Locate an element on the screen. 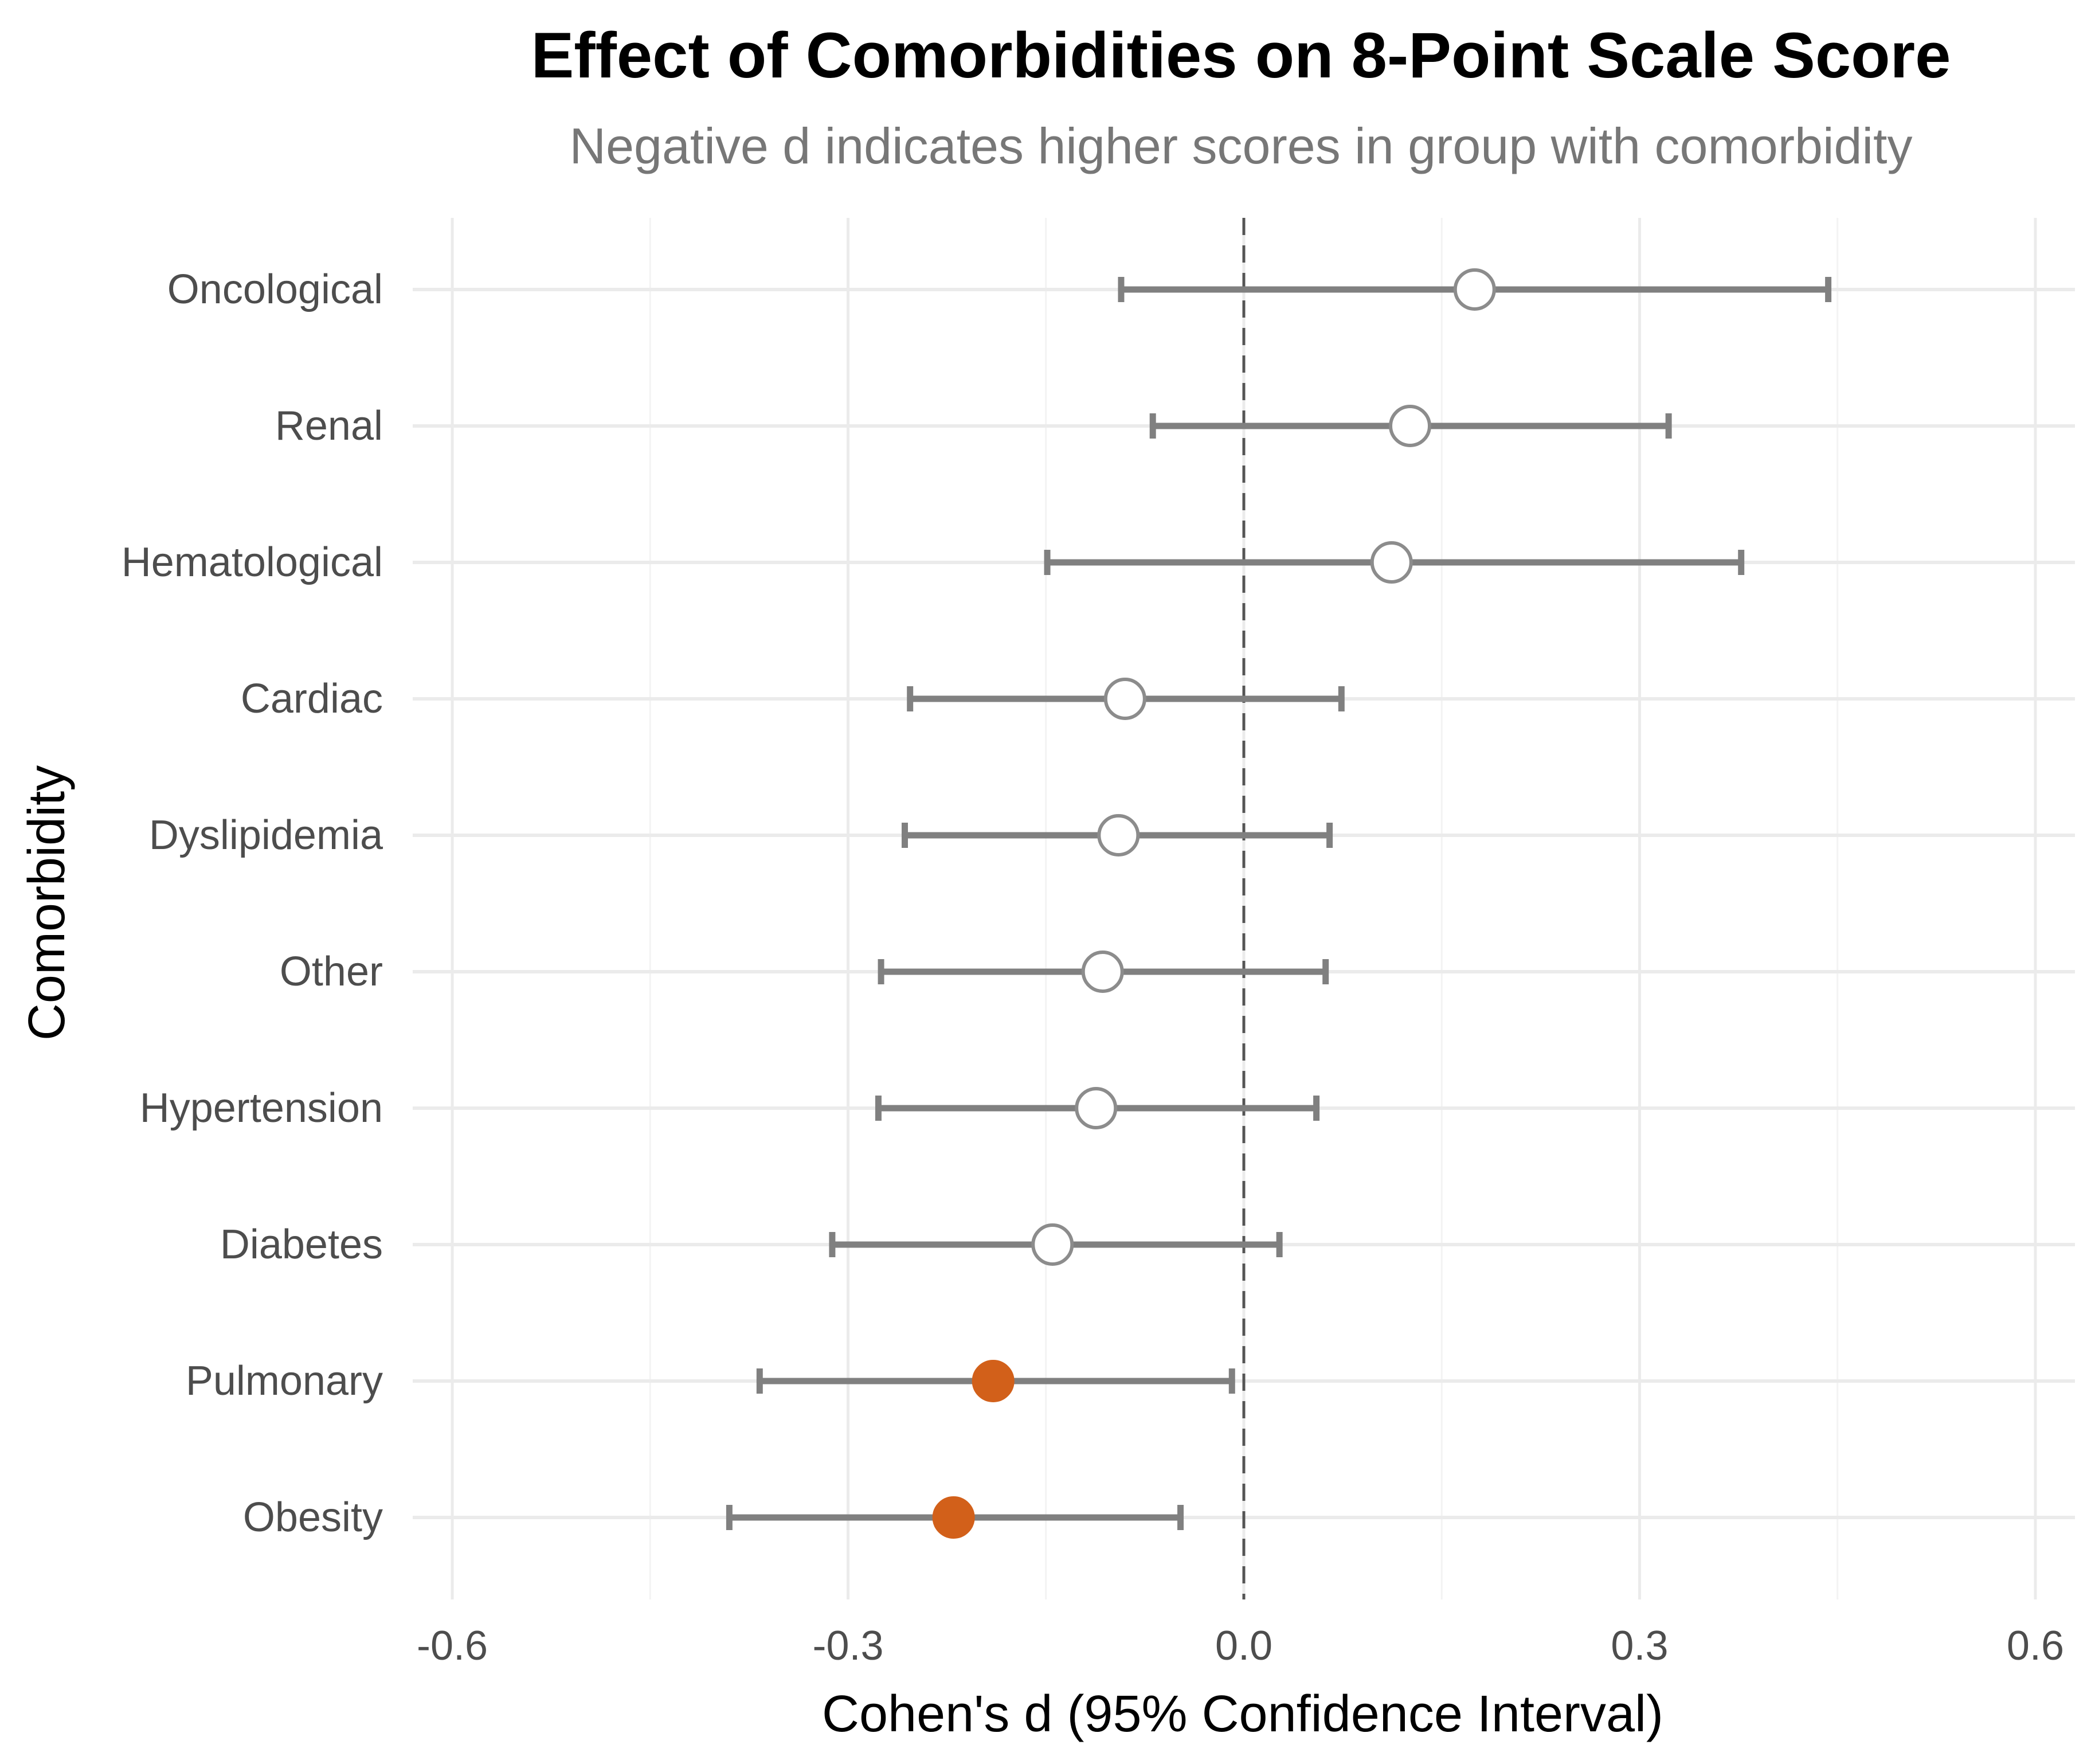 This screenshot has width=2091, height=1764. x-tick-label: 0.0 is located at coordinates (1243, 1646).